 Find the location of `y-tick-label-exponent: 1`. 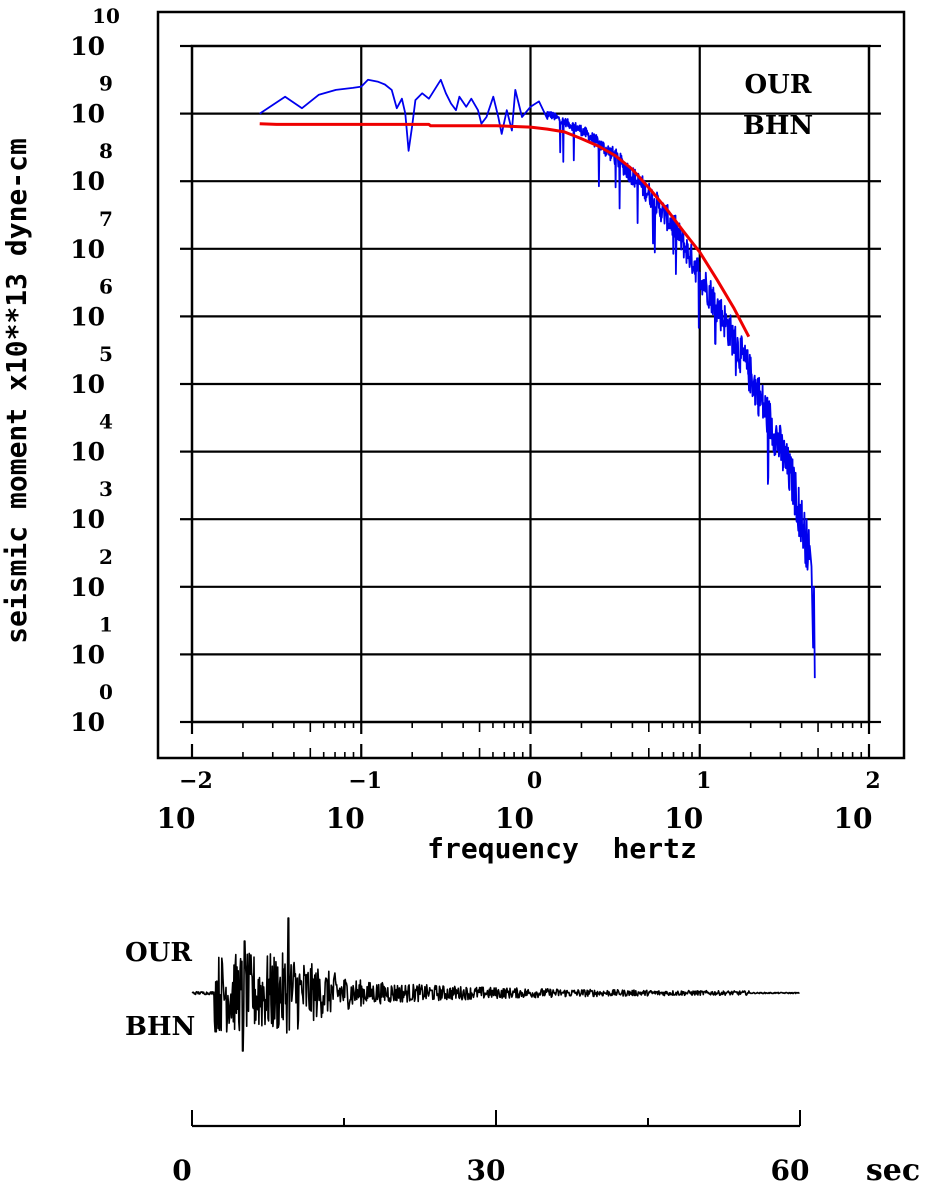

y-tick-label-exponent: 1 is located at coordinates (106, 624).